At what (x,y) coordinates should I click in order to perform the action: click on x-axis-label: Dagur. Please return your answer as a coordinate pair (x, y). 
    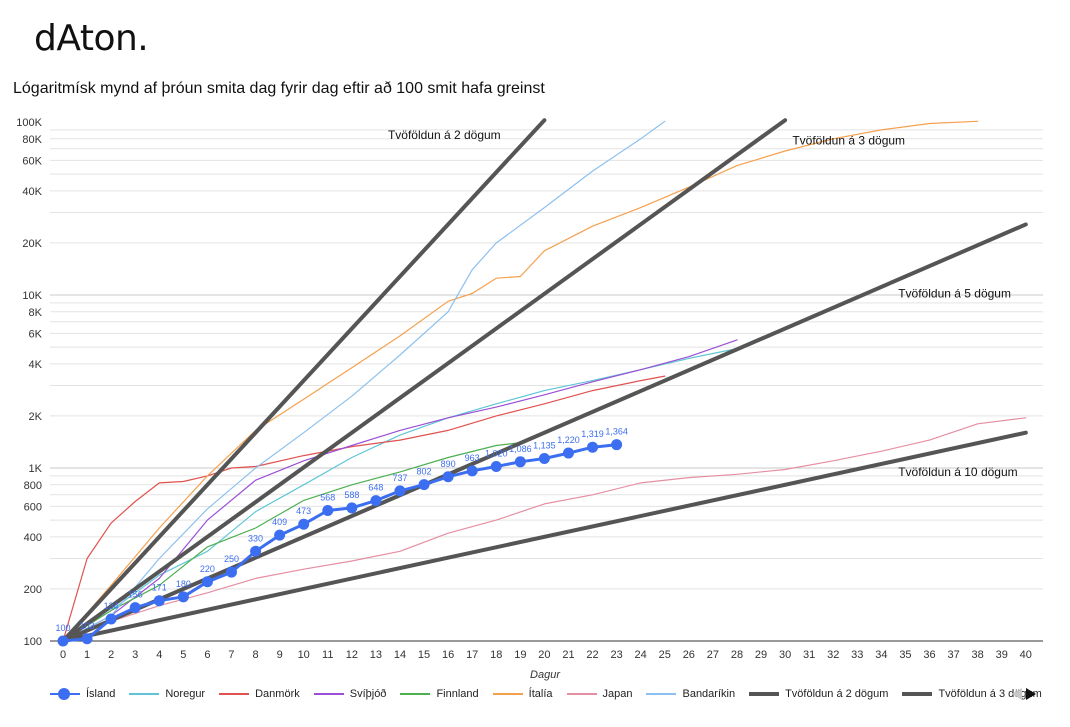
    Looking at the image, I should click on (545, 675).